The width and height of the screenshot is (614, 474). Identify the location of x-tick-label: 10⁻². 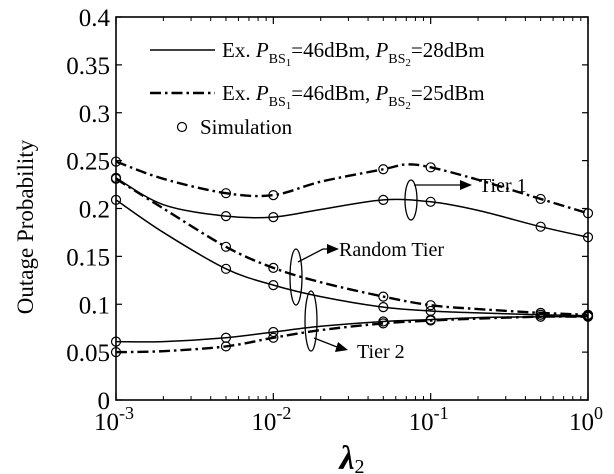
(271, 419).